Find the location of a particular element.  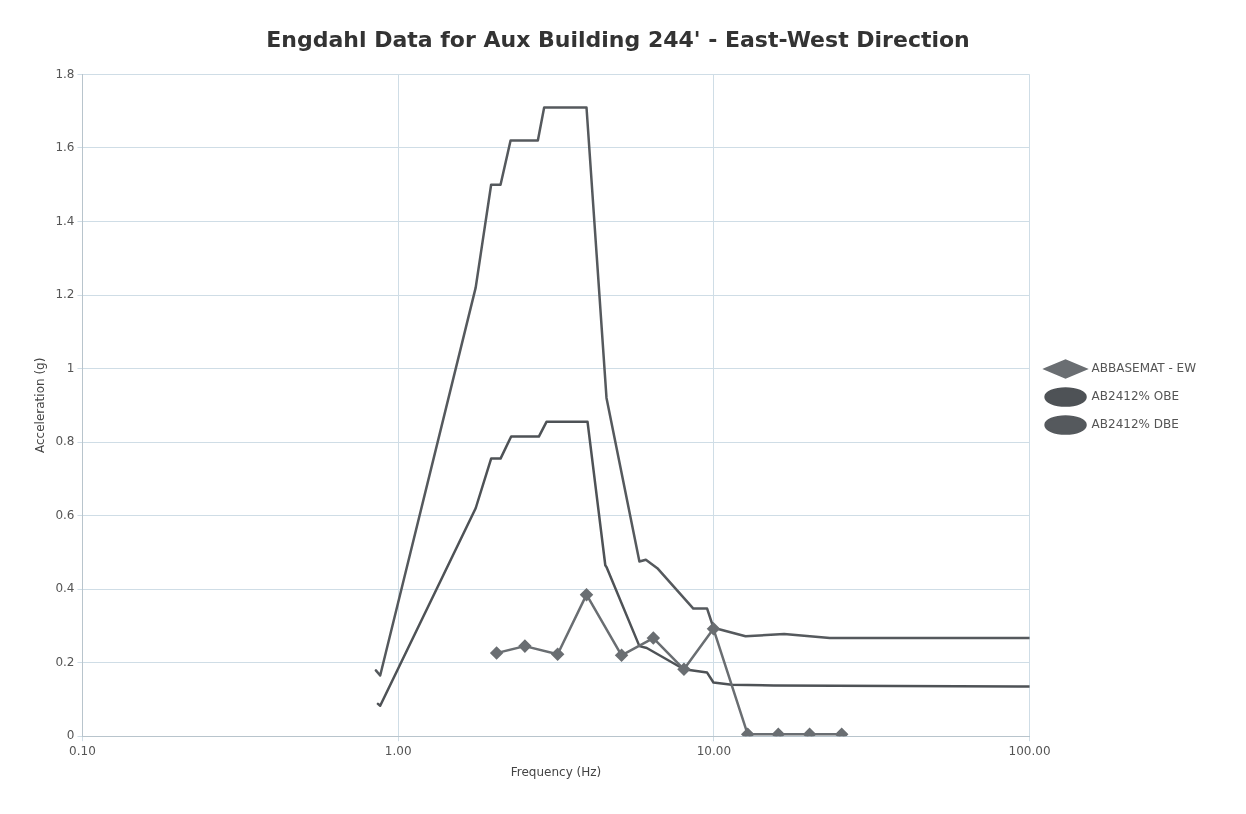

x-tick-label: 1.00 is located at coordinates (398, 750).